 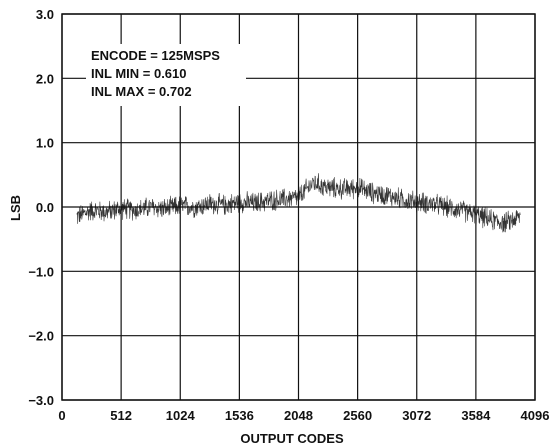 I want to click on x-tick-label: 0, so click(x=61, y=415).